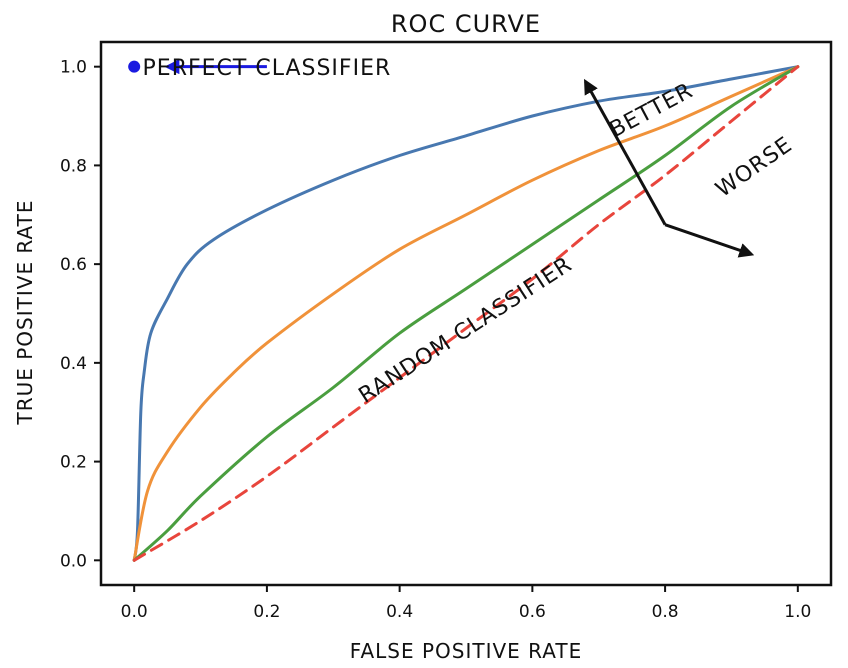  Describe the element at coordinates (73, 561) in the screenshot. I see `y-tick-label: 0.0` at that location.